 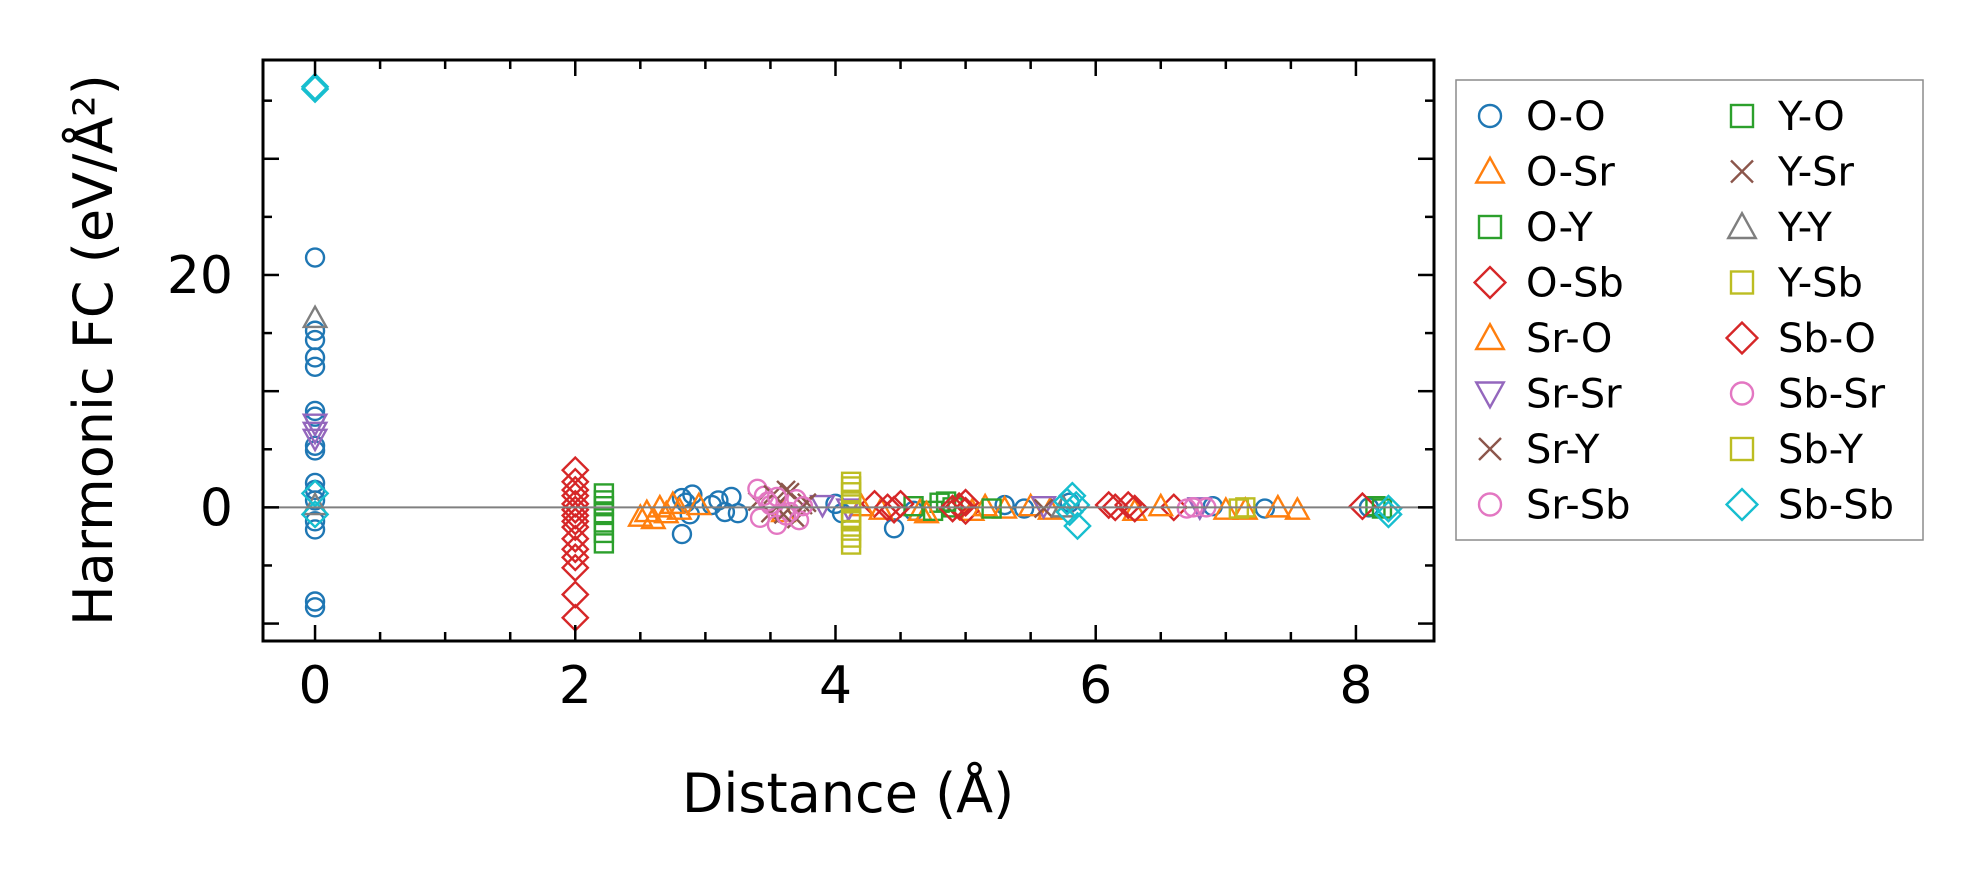 What do you see at coordinates (1832, 395) in the screenshot?
I see `legend-label: Sb-Sr` at bounding box center [1832, 395].